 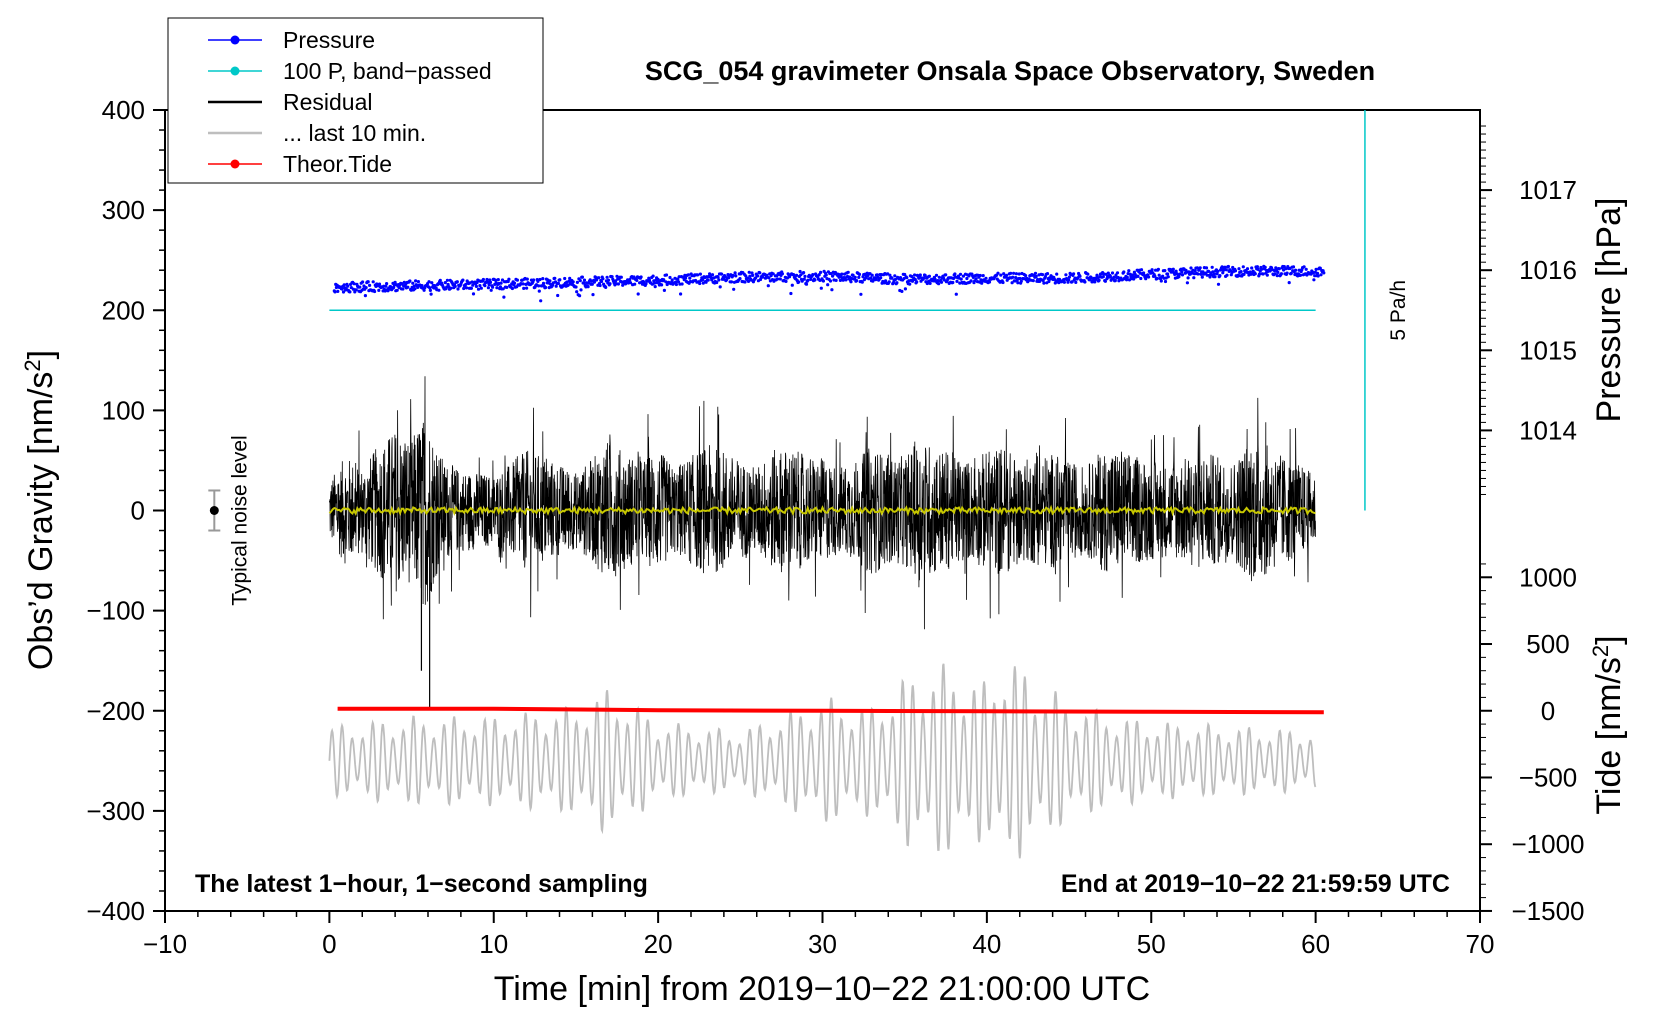 I want to click on y-left-tick-label: −300, so click(x=115, y=811).